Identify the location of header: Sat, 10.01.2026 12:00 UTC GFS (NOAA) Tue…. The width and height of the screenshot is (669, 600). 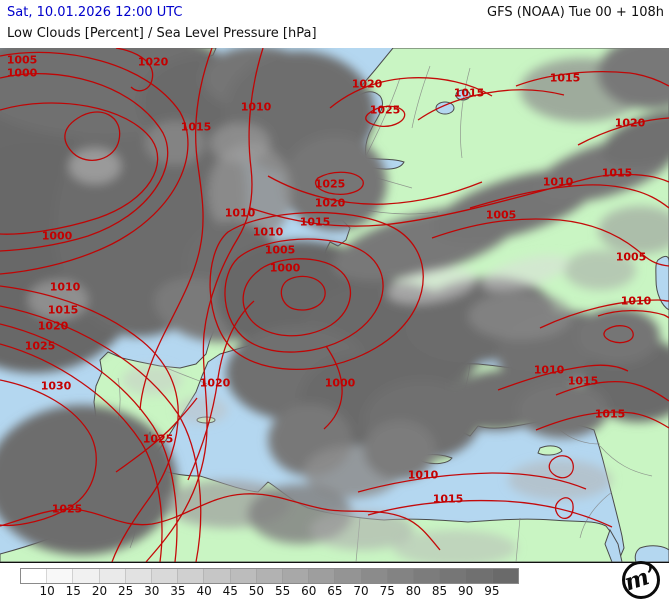
(334, 24).